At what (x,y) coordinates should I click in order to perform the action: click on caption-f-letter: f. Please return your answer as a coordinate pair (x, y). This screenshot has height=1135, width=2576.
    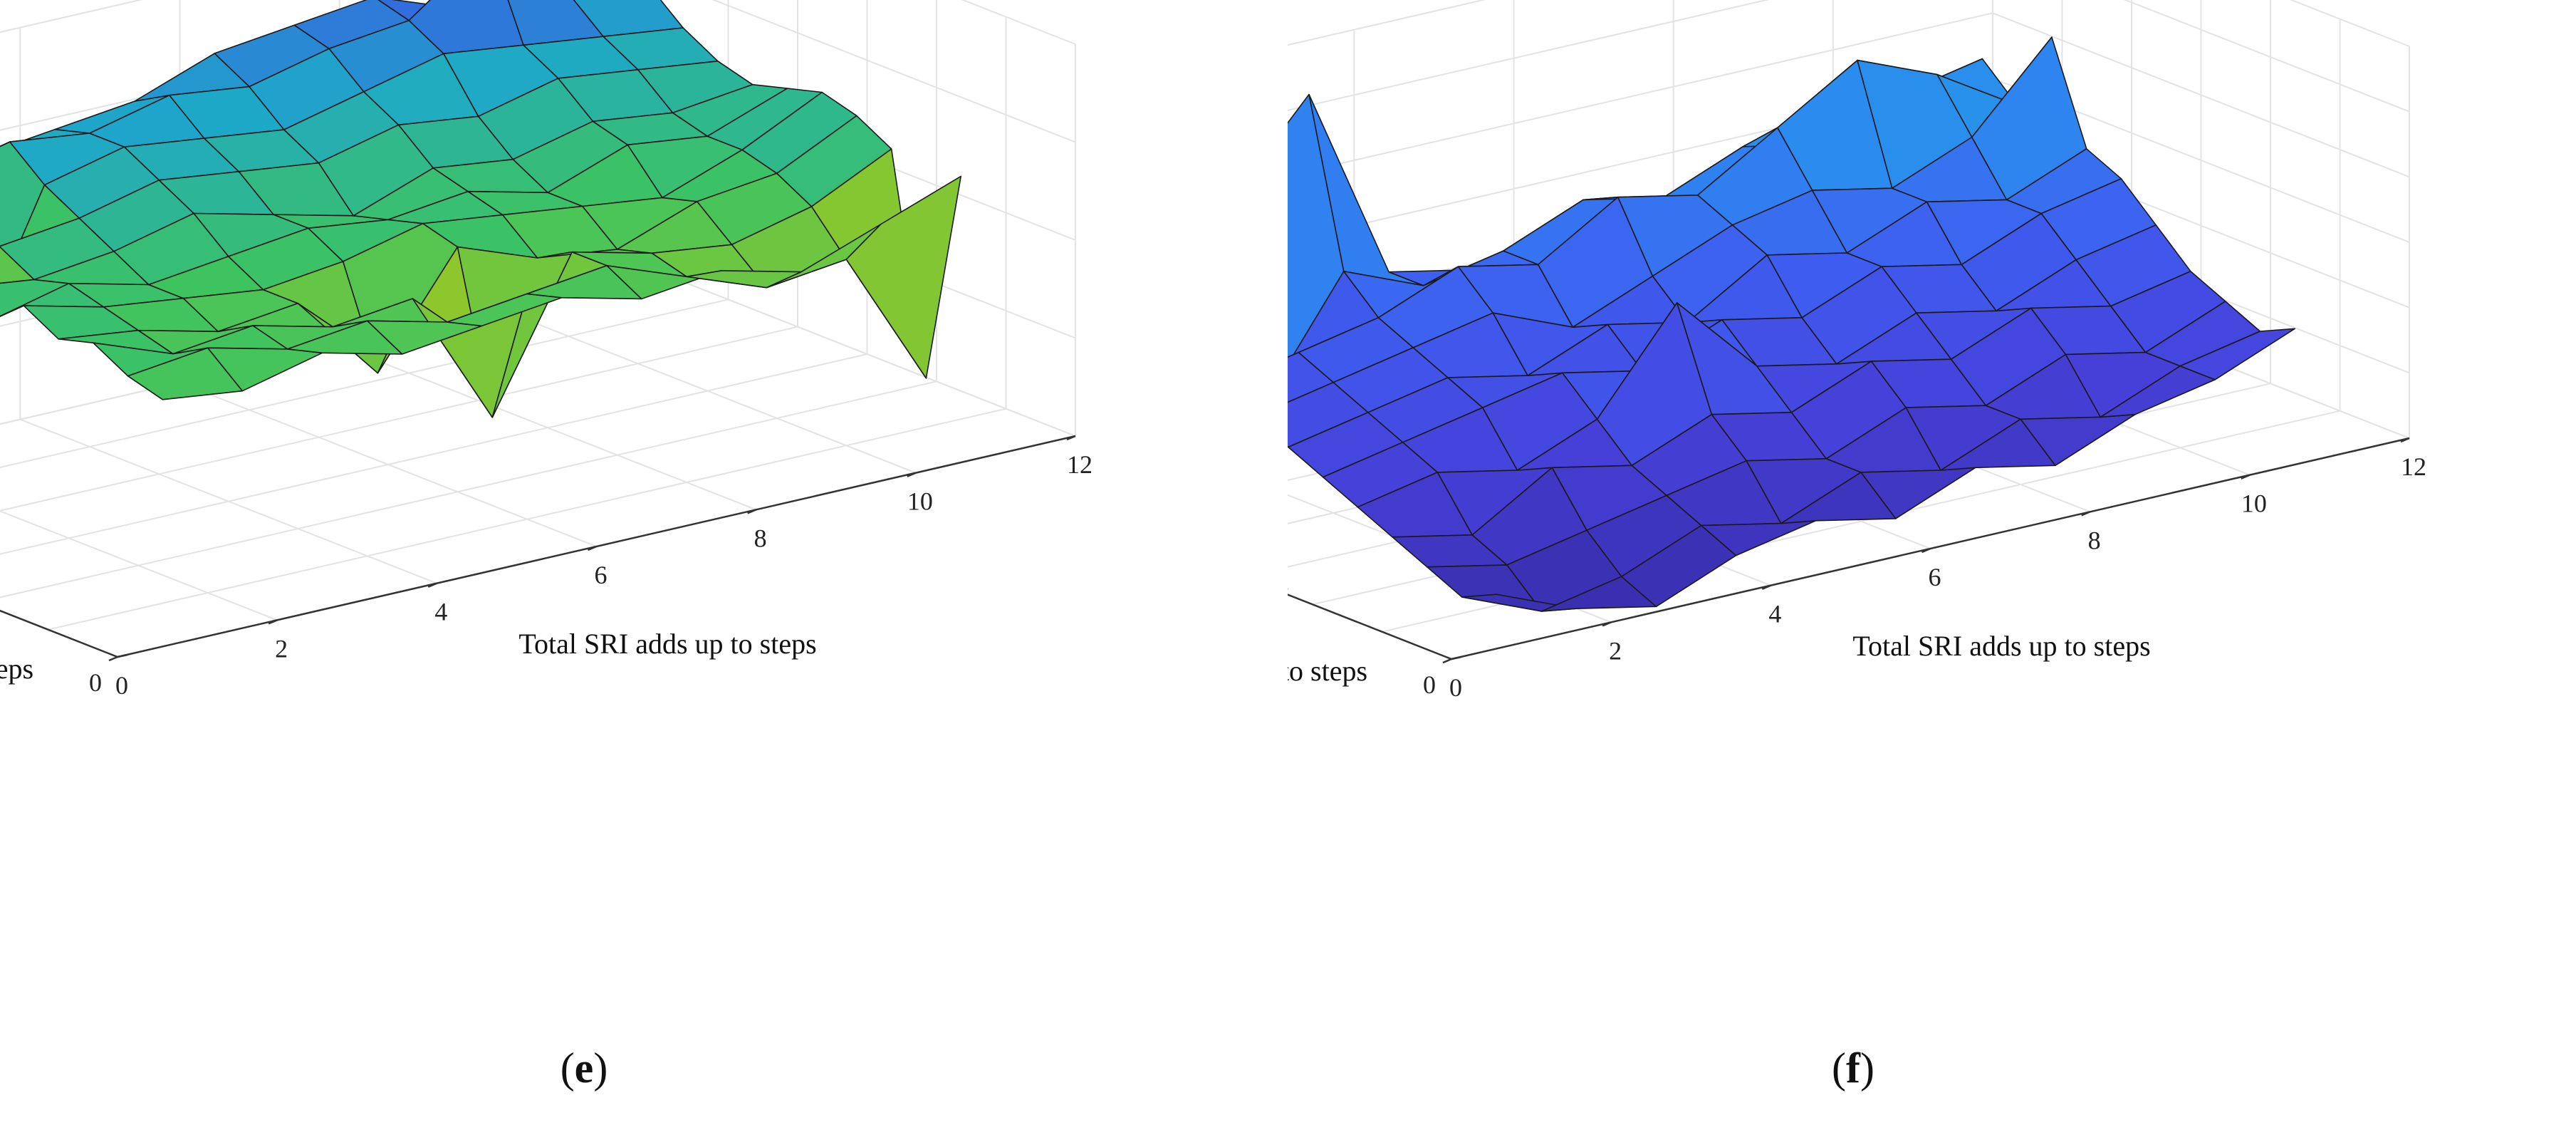
    Looking at the image, I should click on (1853, 1068).